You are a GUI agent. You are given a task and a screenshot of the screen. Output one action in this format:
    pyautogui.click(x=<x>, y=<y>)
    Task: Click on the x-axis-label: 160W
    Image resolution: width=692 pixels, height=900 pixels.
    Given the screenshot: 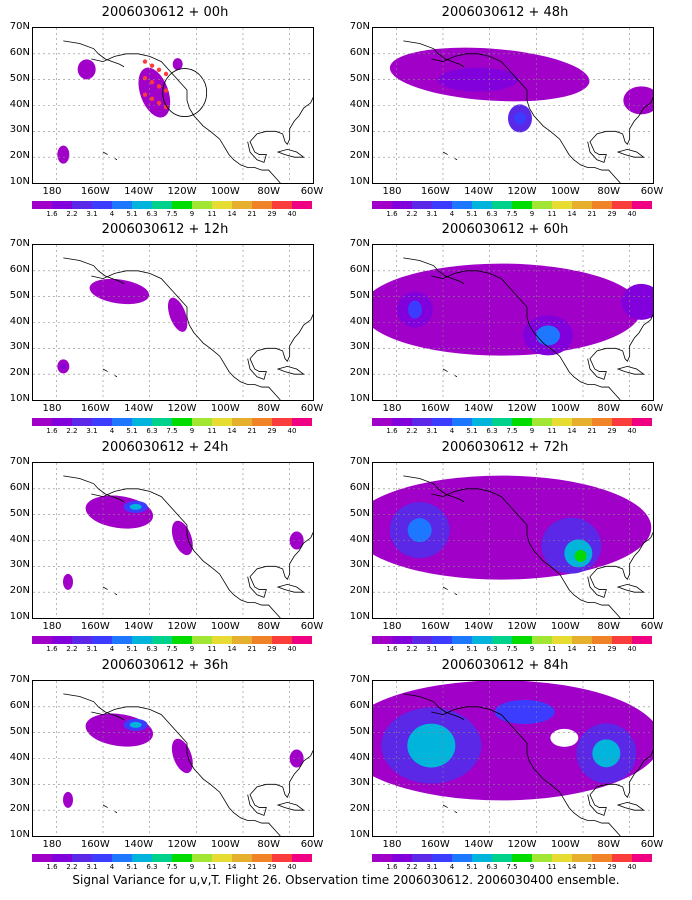 What is the action you would take?
    pyautogui.click(x=95, y=191)
    